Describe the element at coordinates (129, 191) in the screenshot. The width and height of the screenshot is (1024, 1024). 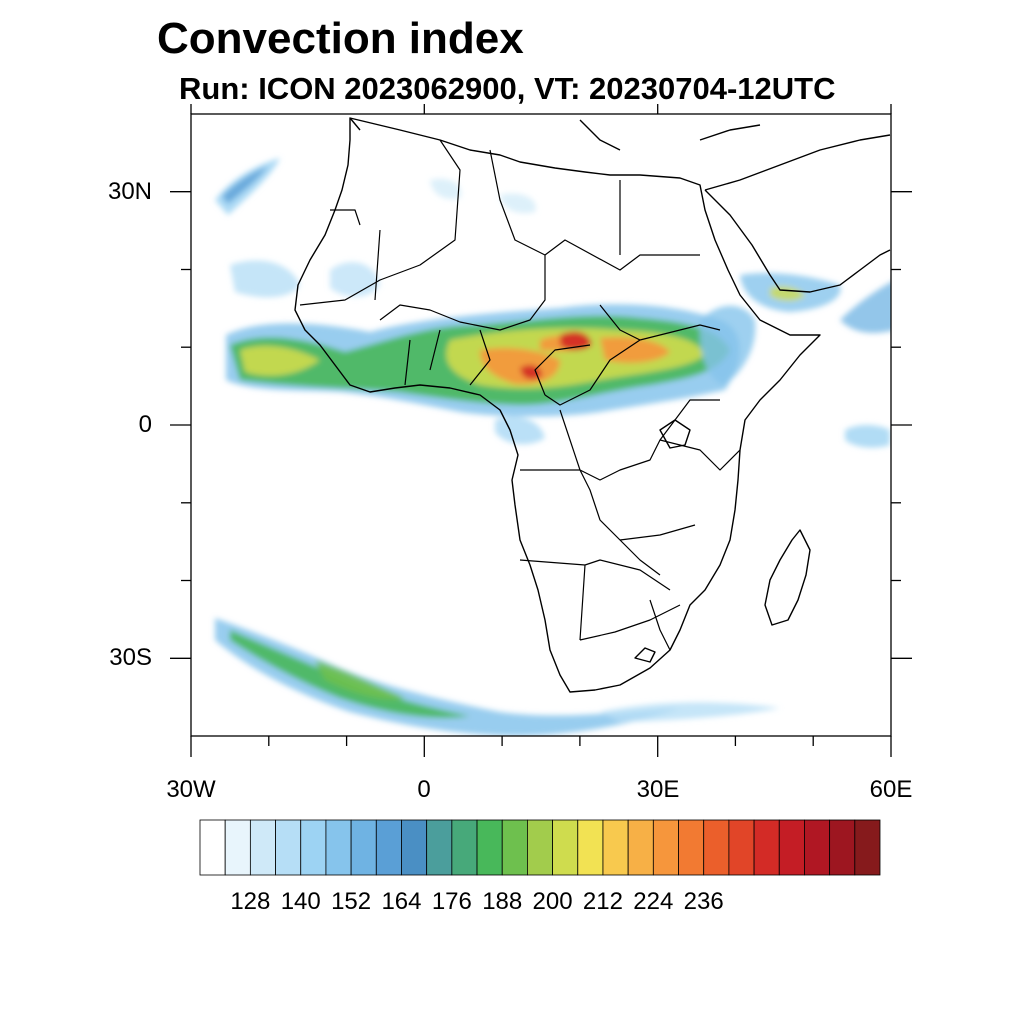
I see `lat-label-30n: 30N` at that location.